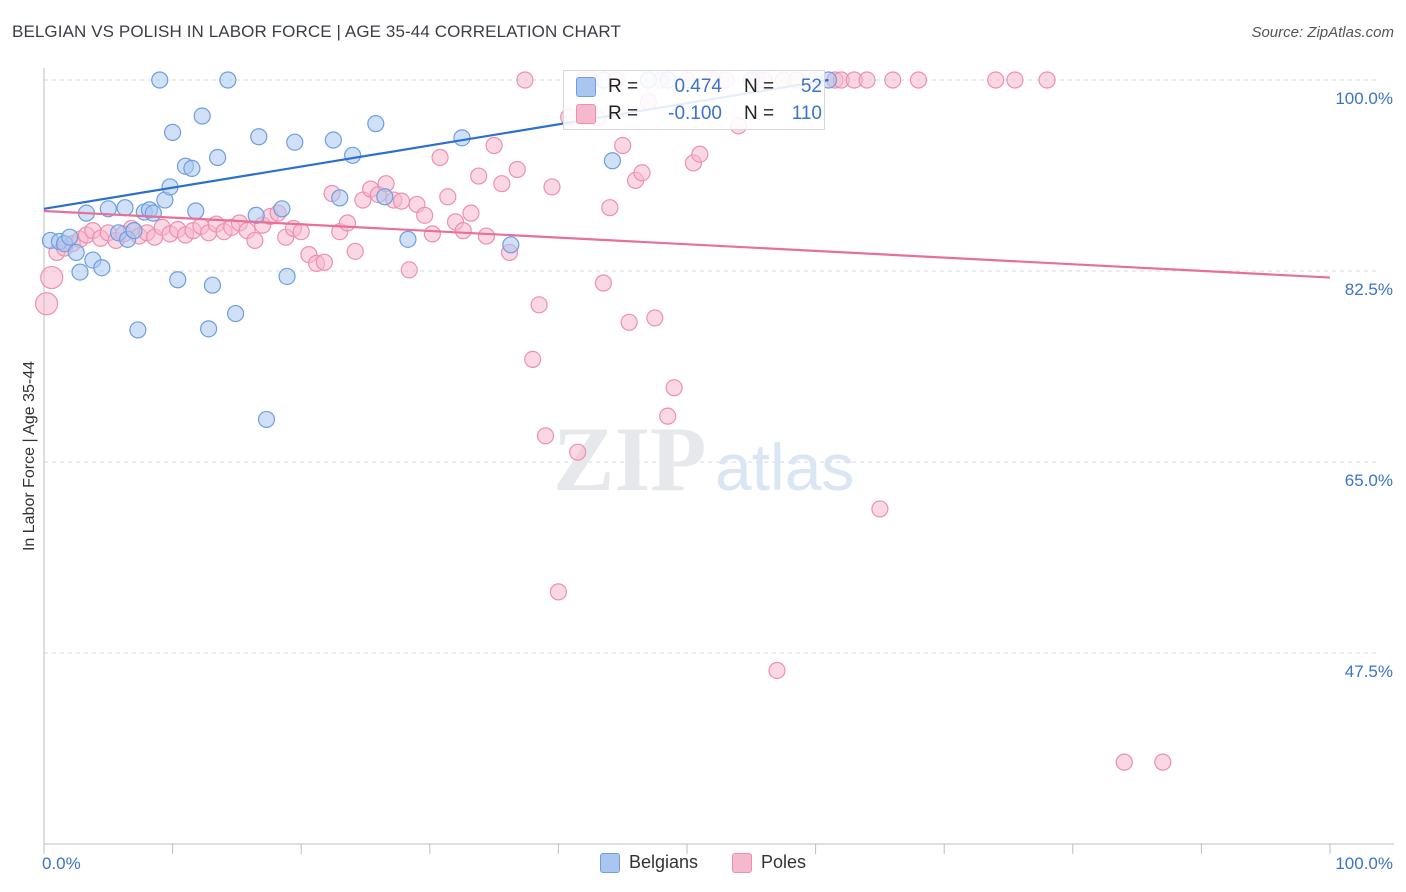 This screenshot has width=1406, height=892. What do you see at coordinates (1322, 32) in the screenshot?
I see `source-credit: Source: ZipAtlas.com` at bounding box center [1322, 32].